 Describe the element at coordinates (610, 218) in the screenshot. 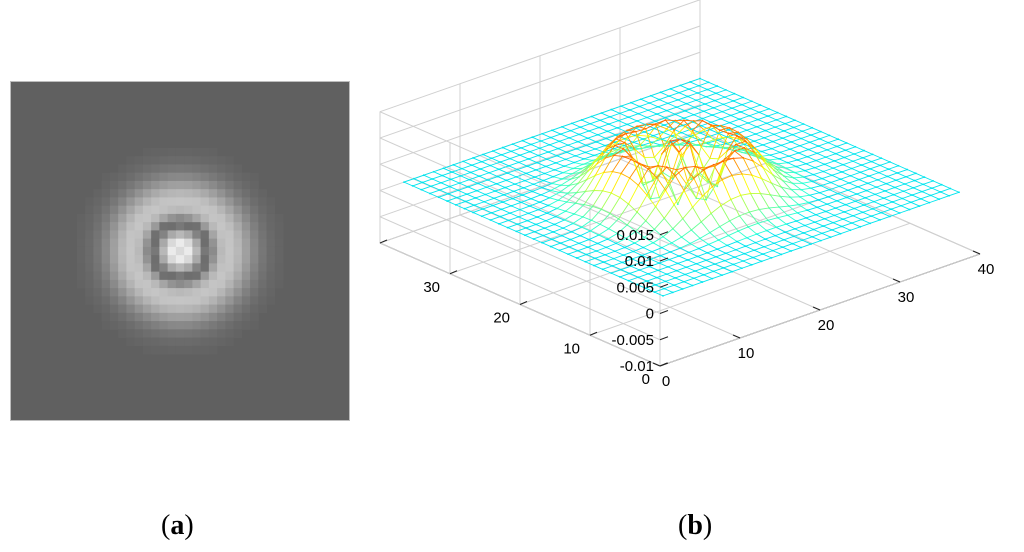

I see `gridline` at that location.